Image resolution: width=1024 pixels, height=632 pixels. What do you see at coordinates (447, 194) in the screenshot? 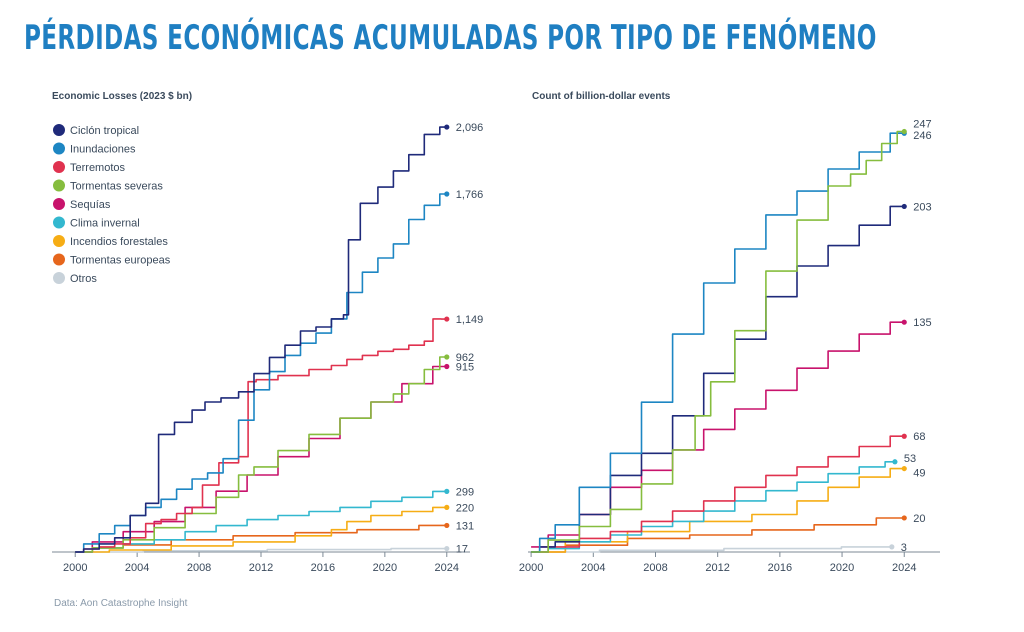
I see `series-endpoint-floods` at bounding box center [447, 194].